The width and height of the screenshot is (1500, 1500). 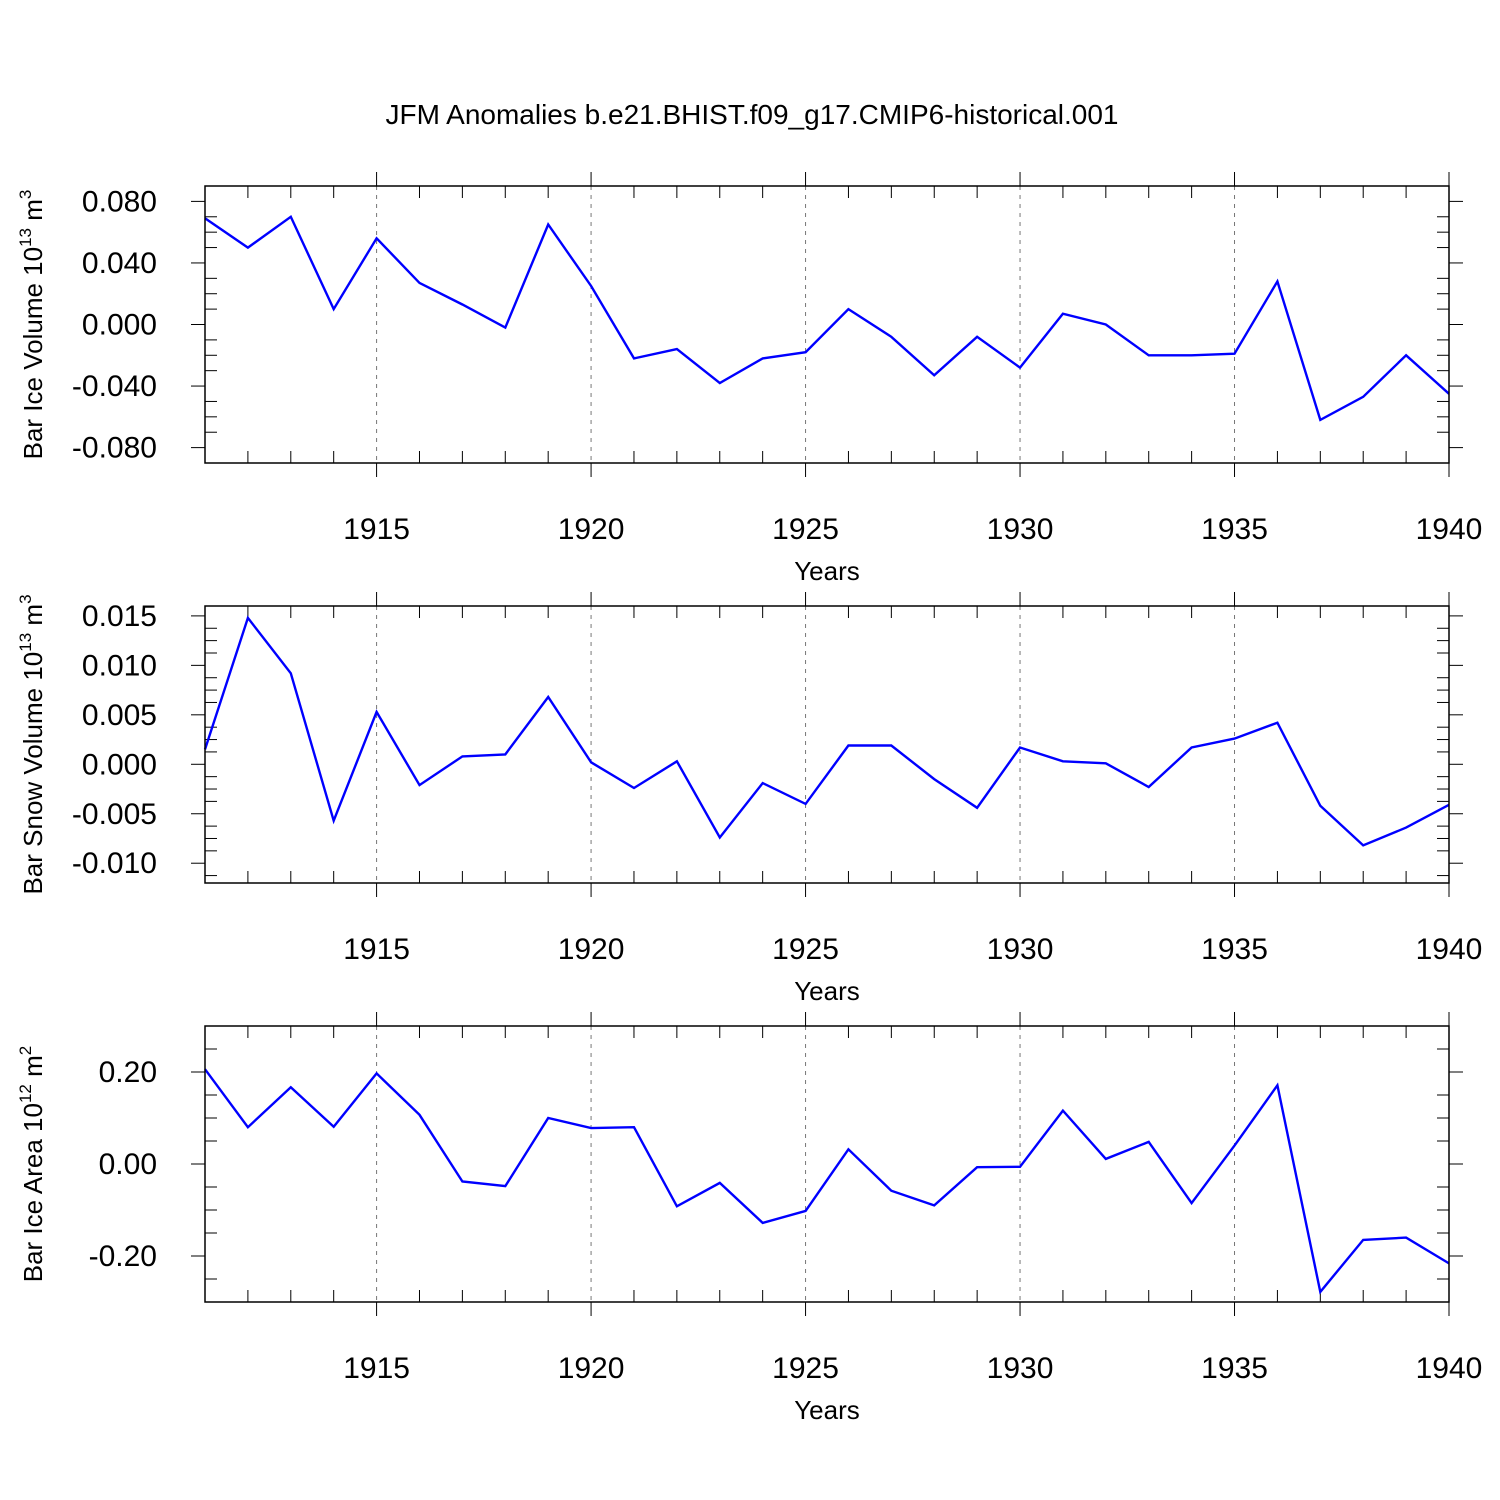 What do you see at coordinates (119, 665) in the screenshot?
I see `y-tick-label: 0.010` at bounding box center [119, 665].